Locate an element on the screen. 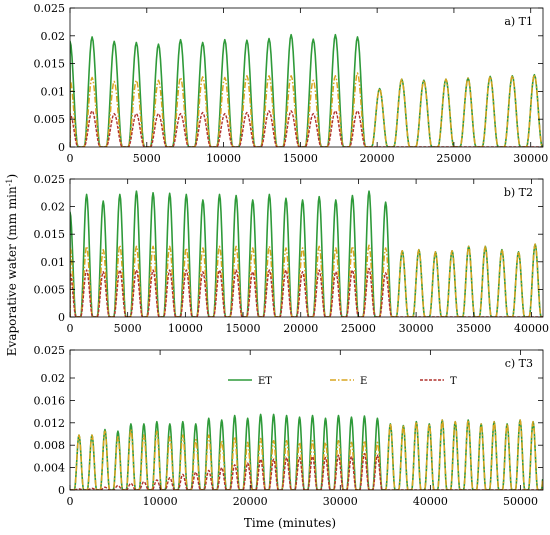 The image size is (550, 535). legend-label-e: E is located at coordinates (363, 381).